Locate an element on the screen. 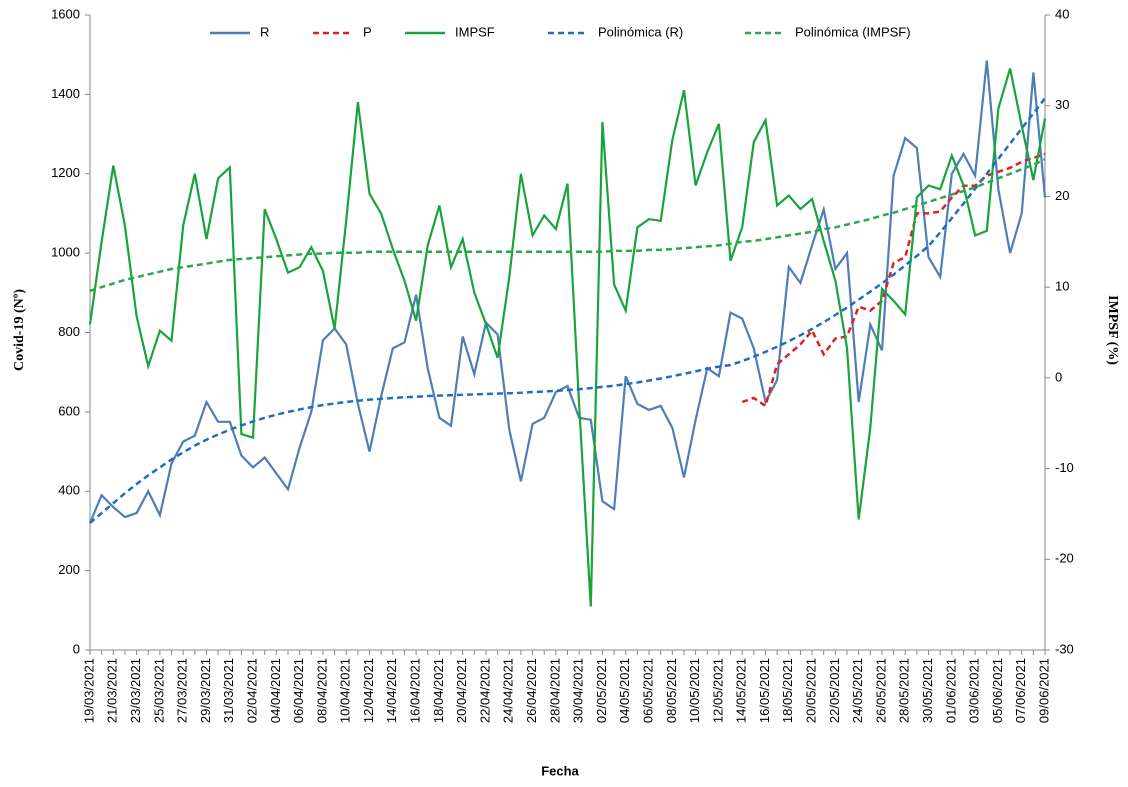  legend-label: P is located at coordinates (367, 31).